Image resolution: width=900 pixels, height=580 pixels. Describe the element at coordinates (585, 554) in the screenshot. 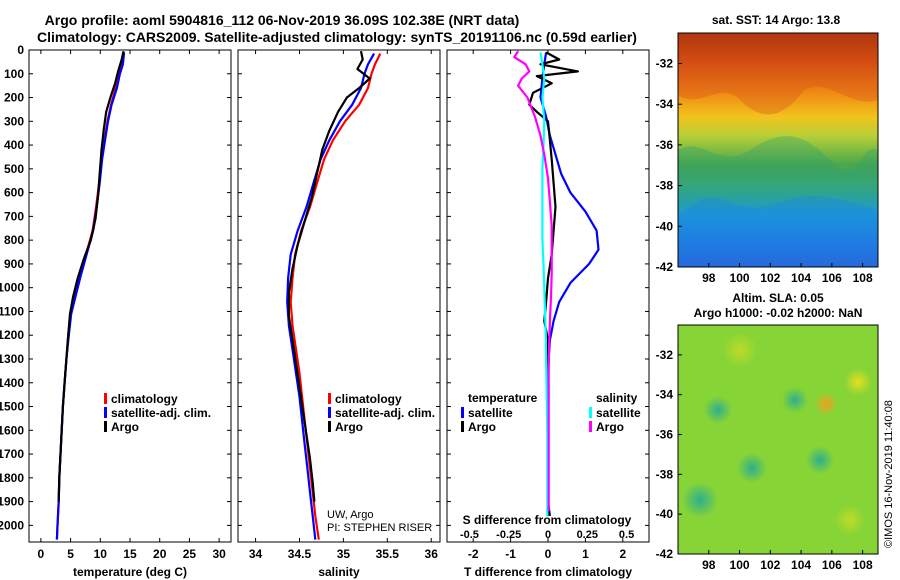

I see `x-tick-label: 1` at that location.